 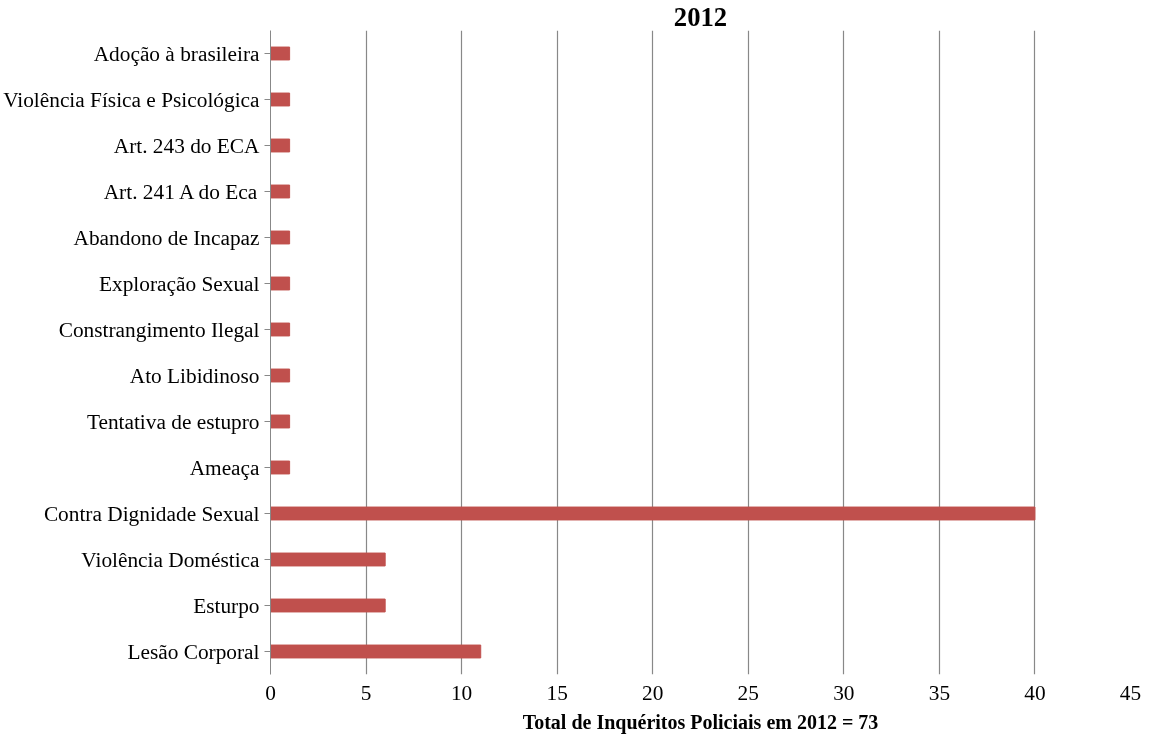 What do you see at coordinates (159, 329) in the screenshot?
I see `y-tick-label: Constrangimento Ilegal` at bounding box center [159, 329].